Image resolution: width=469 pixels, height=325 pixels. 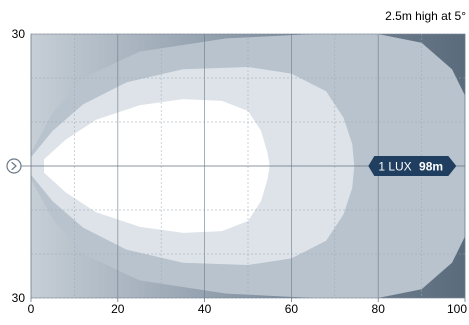 I want to click on x-tick-label-40: 40, so click(x=205, y=309).